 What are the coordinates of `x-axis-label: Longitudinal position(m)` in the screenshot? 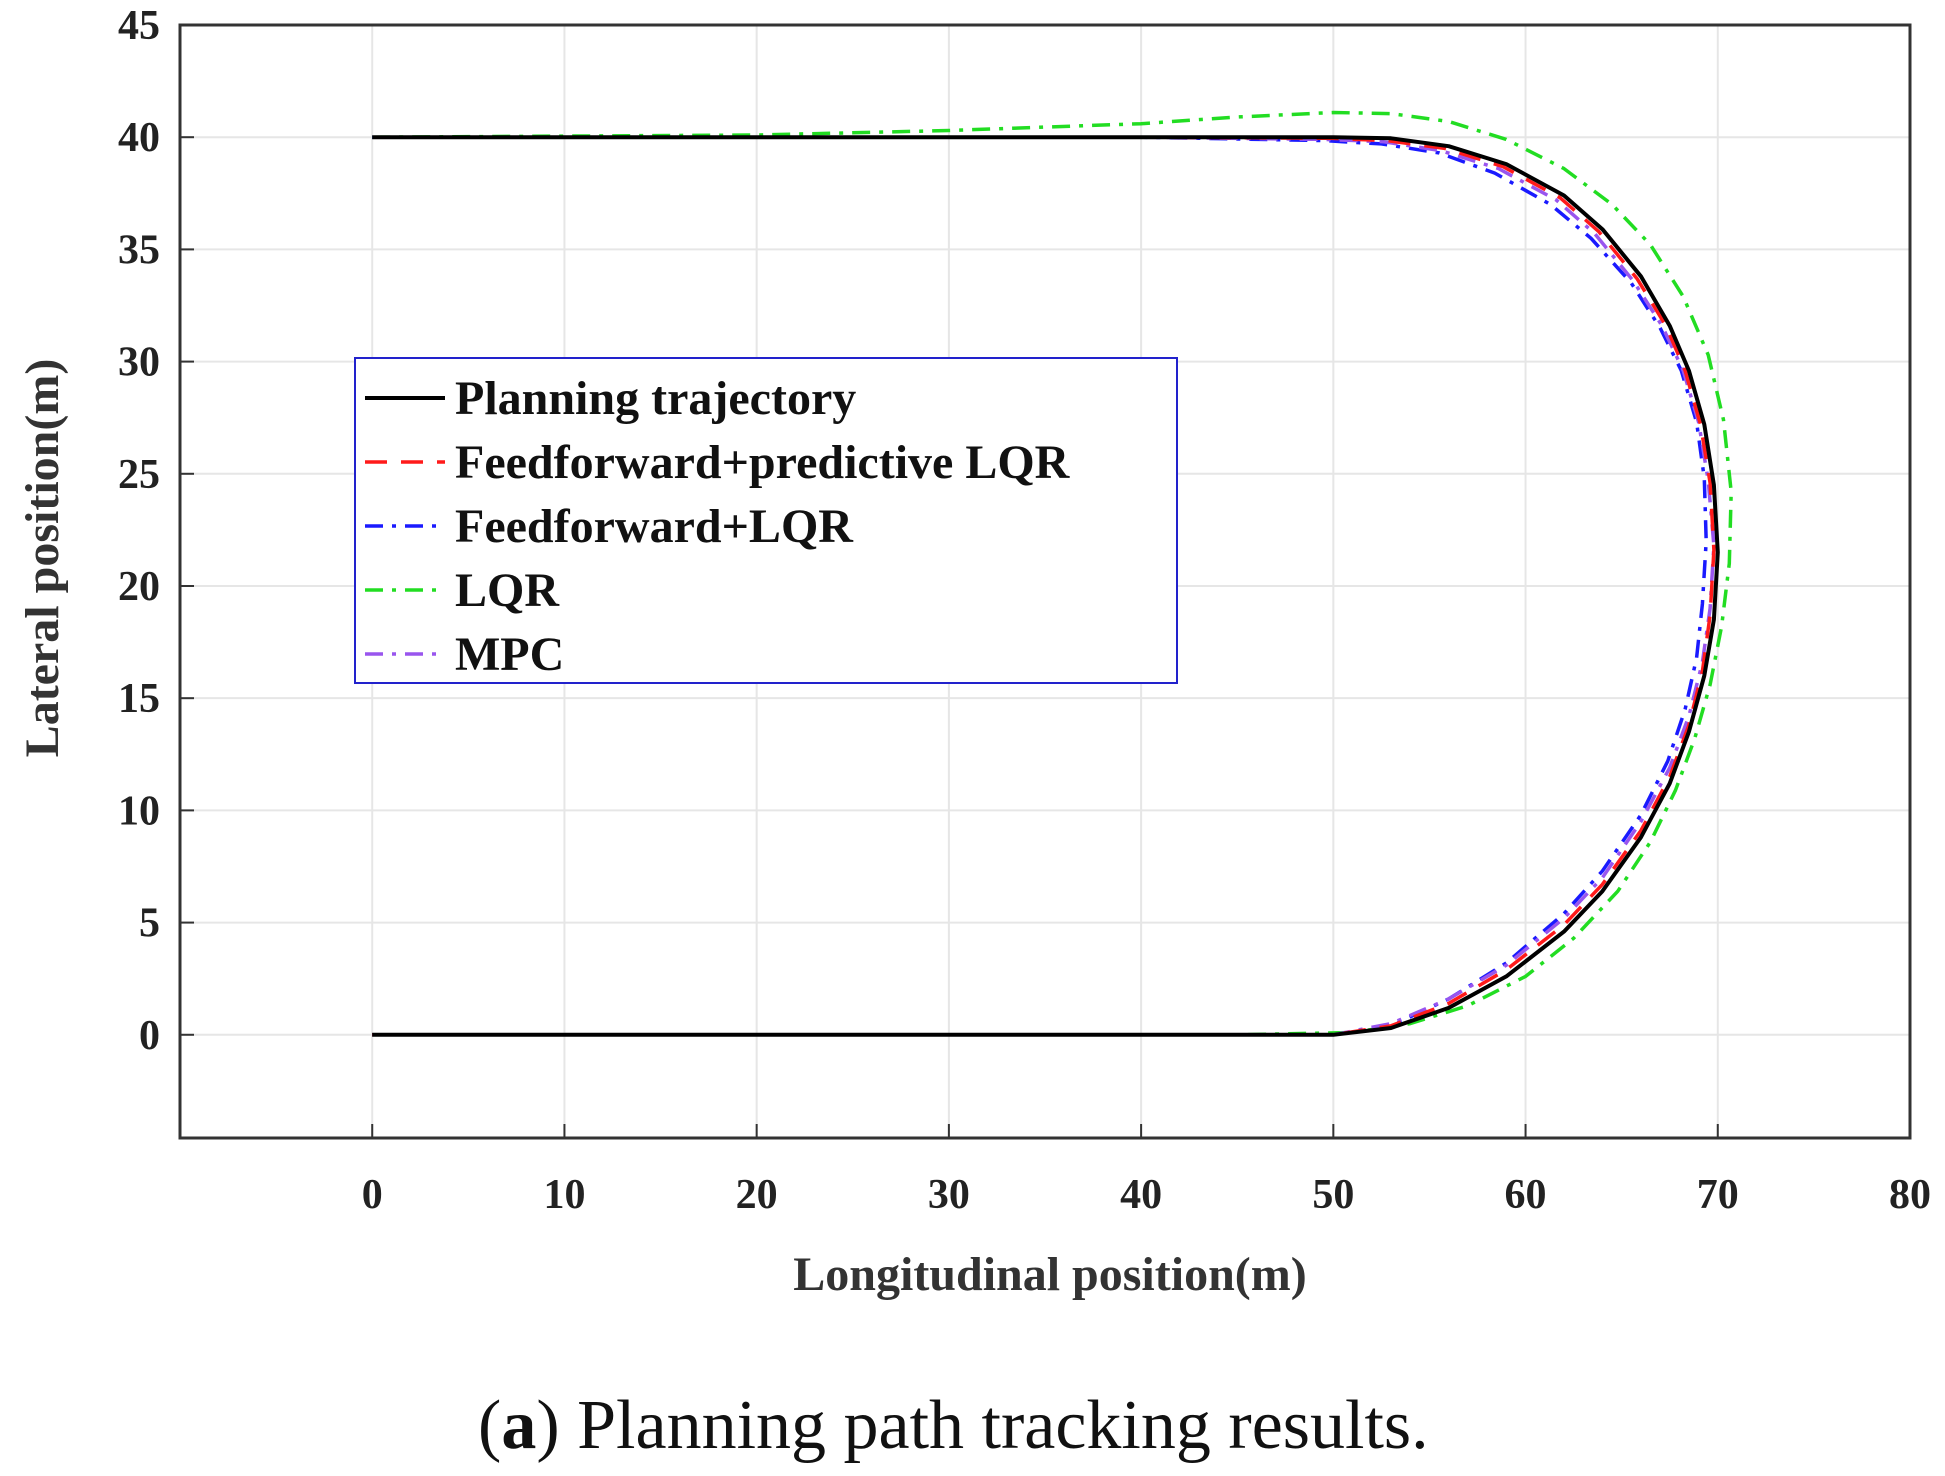 It's located at (1049, 1274).